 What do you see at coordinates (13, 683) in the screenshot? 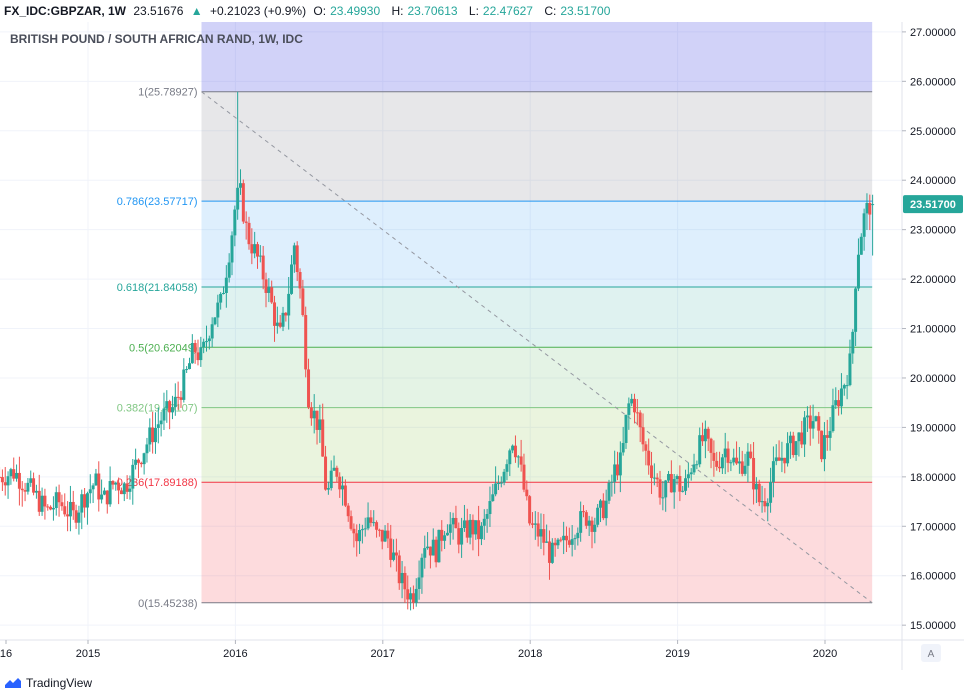
I see `tradingview-logo-icon` at bounding box center [13, 683].